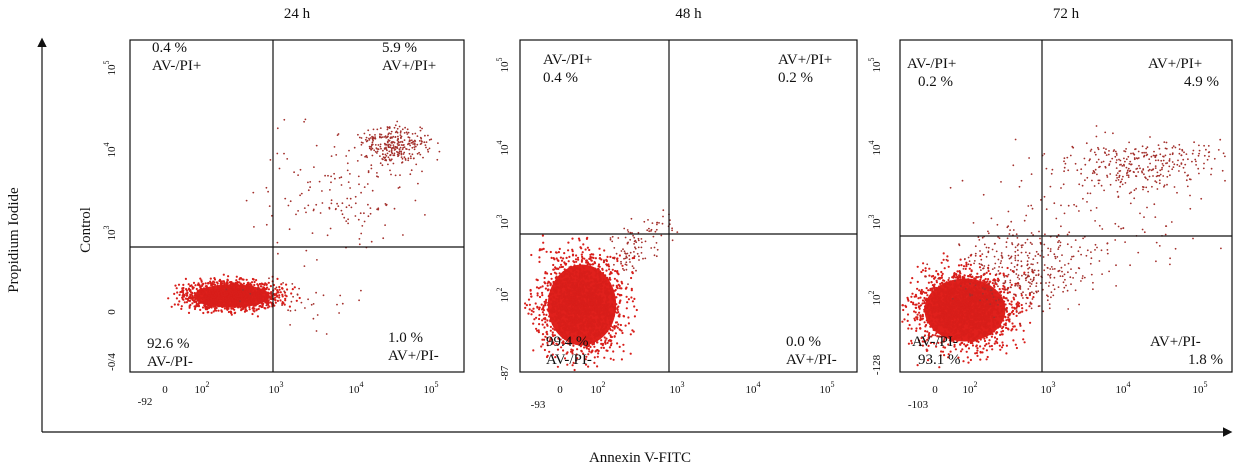  I want to click on tick-label: -93, so click(538, 405).